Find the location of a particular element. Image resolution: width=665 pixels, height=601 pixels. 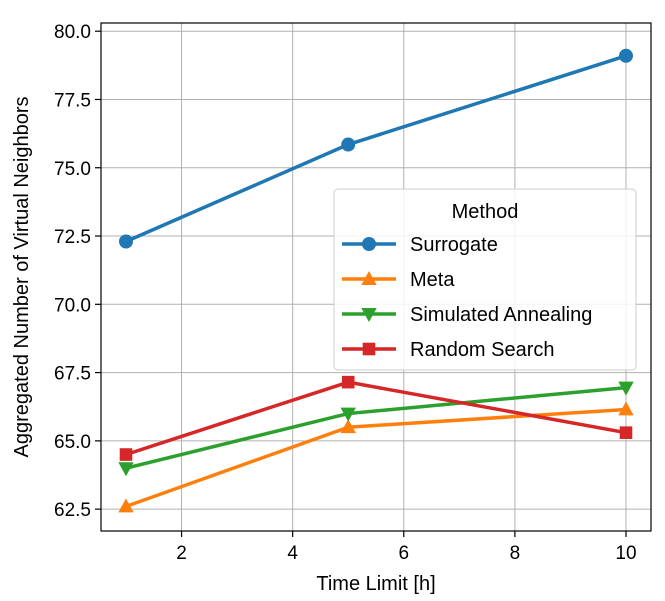

legend-box is located at coordinates (485, 279).